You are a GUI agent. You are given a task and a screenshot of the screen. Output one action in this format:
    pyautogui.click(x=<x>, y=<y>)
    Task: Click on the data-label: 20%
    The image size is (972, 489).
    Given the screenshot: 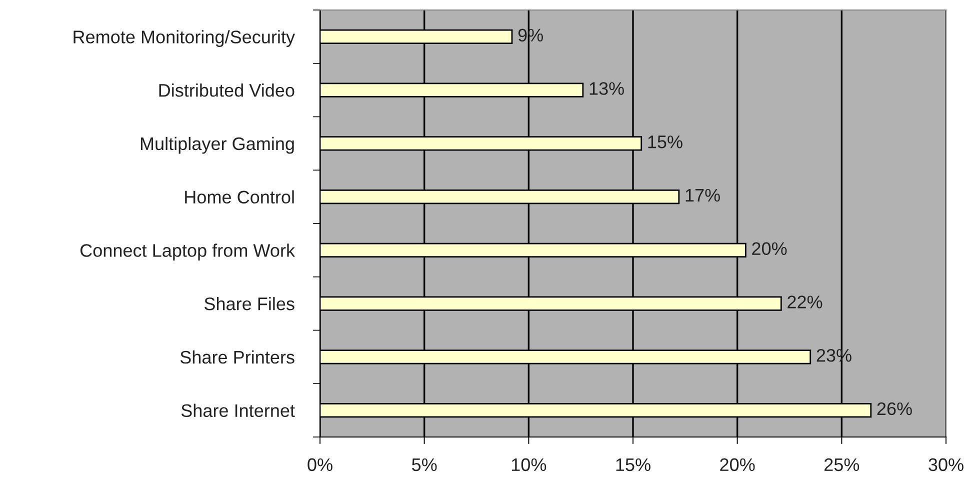 What is the action you would take?
    pyautogui.click(x=769, y=249)
    